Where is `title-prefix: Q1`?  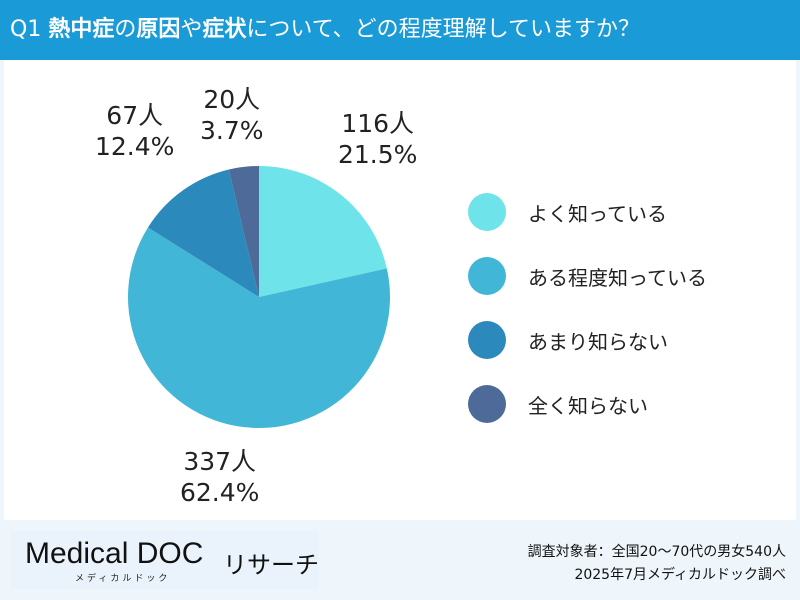 title-prefix: Q1 is located at coordinates (29, 29).